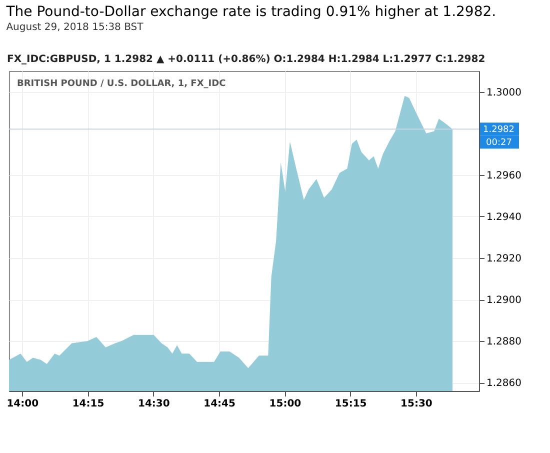  What do you see at coordinates (504, 300) in the screenshot?
I see `y-tick-label: 1.2900` at bounding box center [504, 300].